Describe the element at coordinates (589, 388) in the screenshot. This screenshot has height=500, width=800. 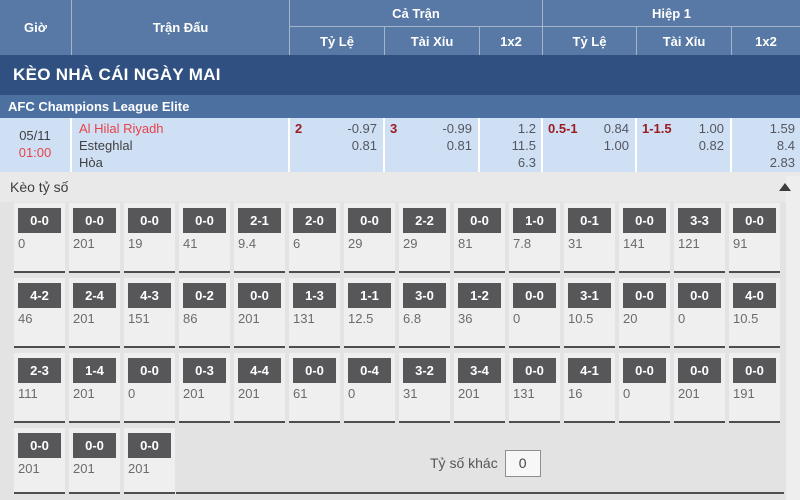
I see `score-cell: 4-1 16` at that location.